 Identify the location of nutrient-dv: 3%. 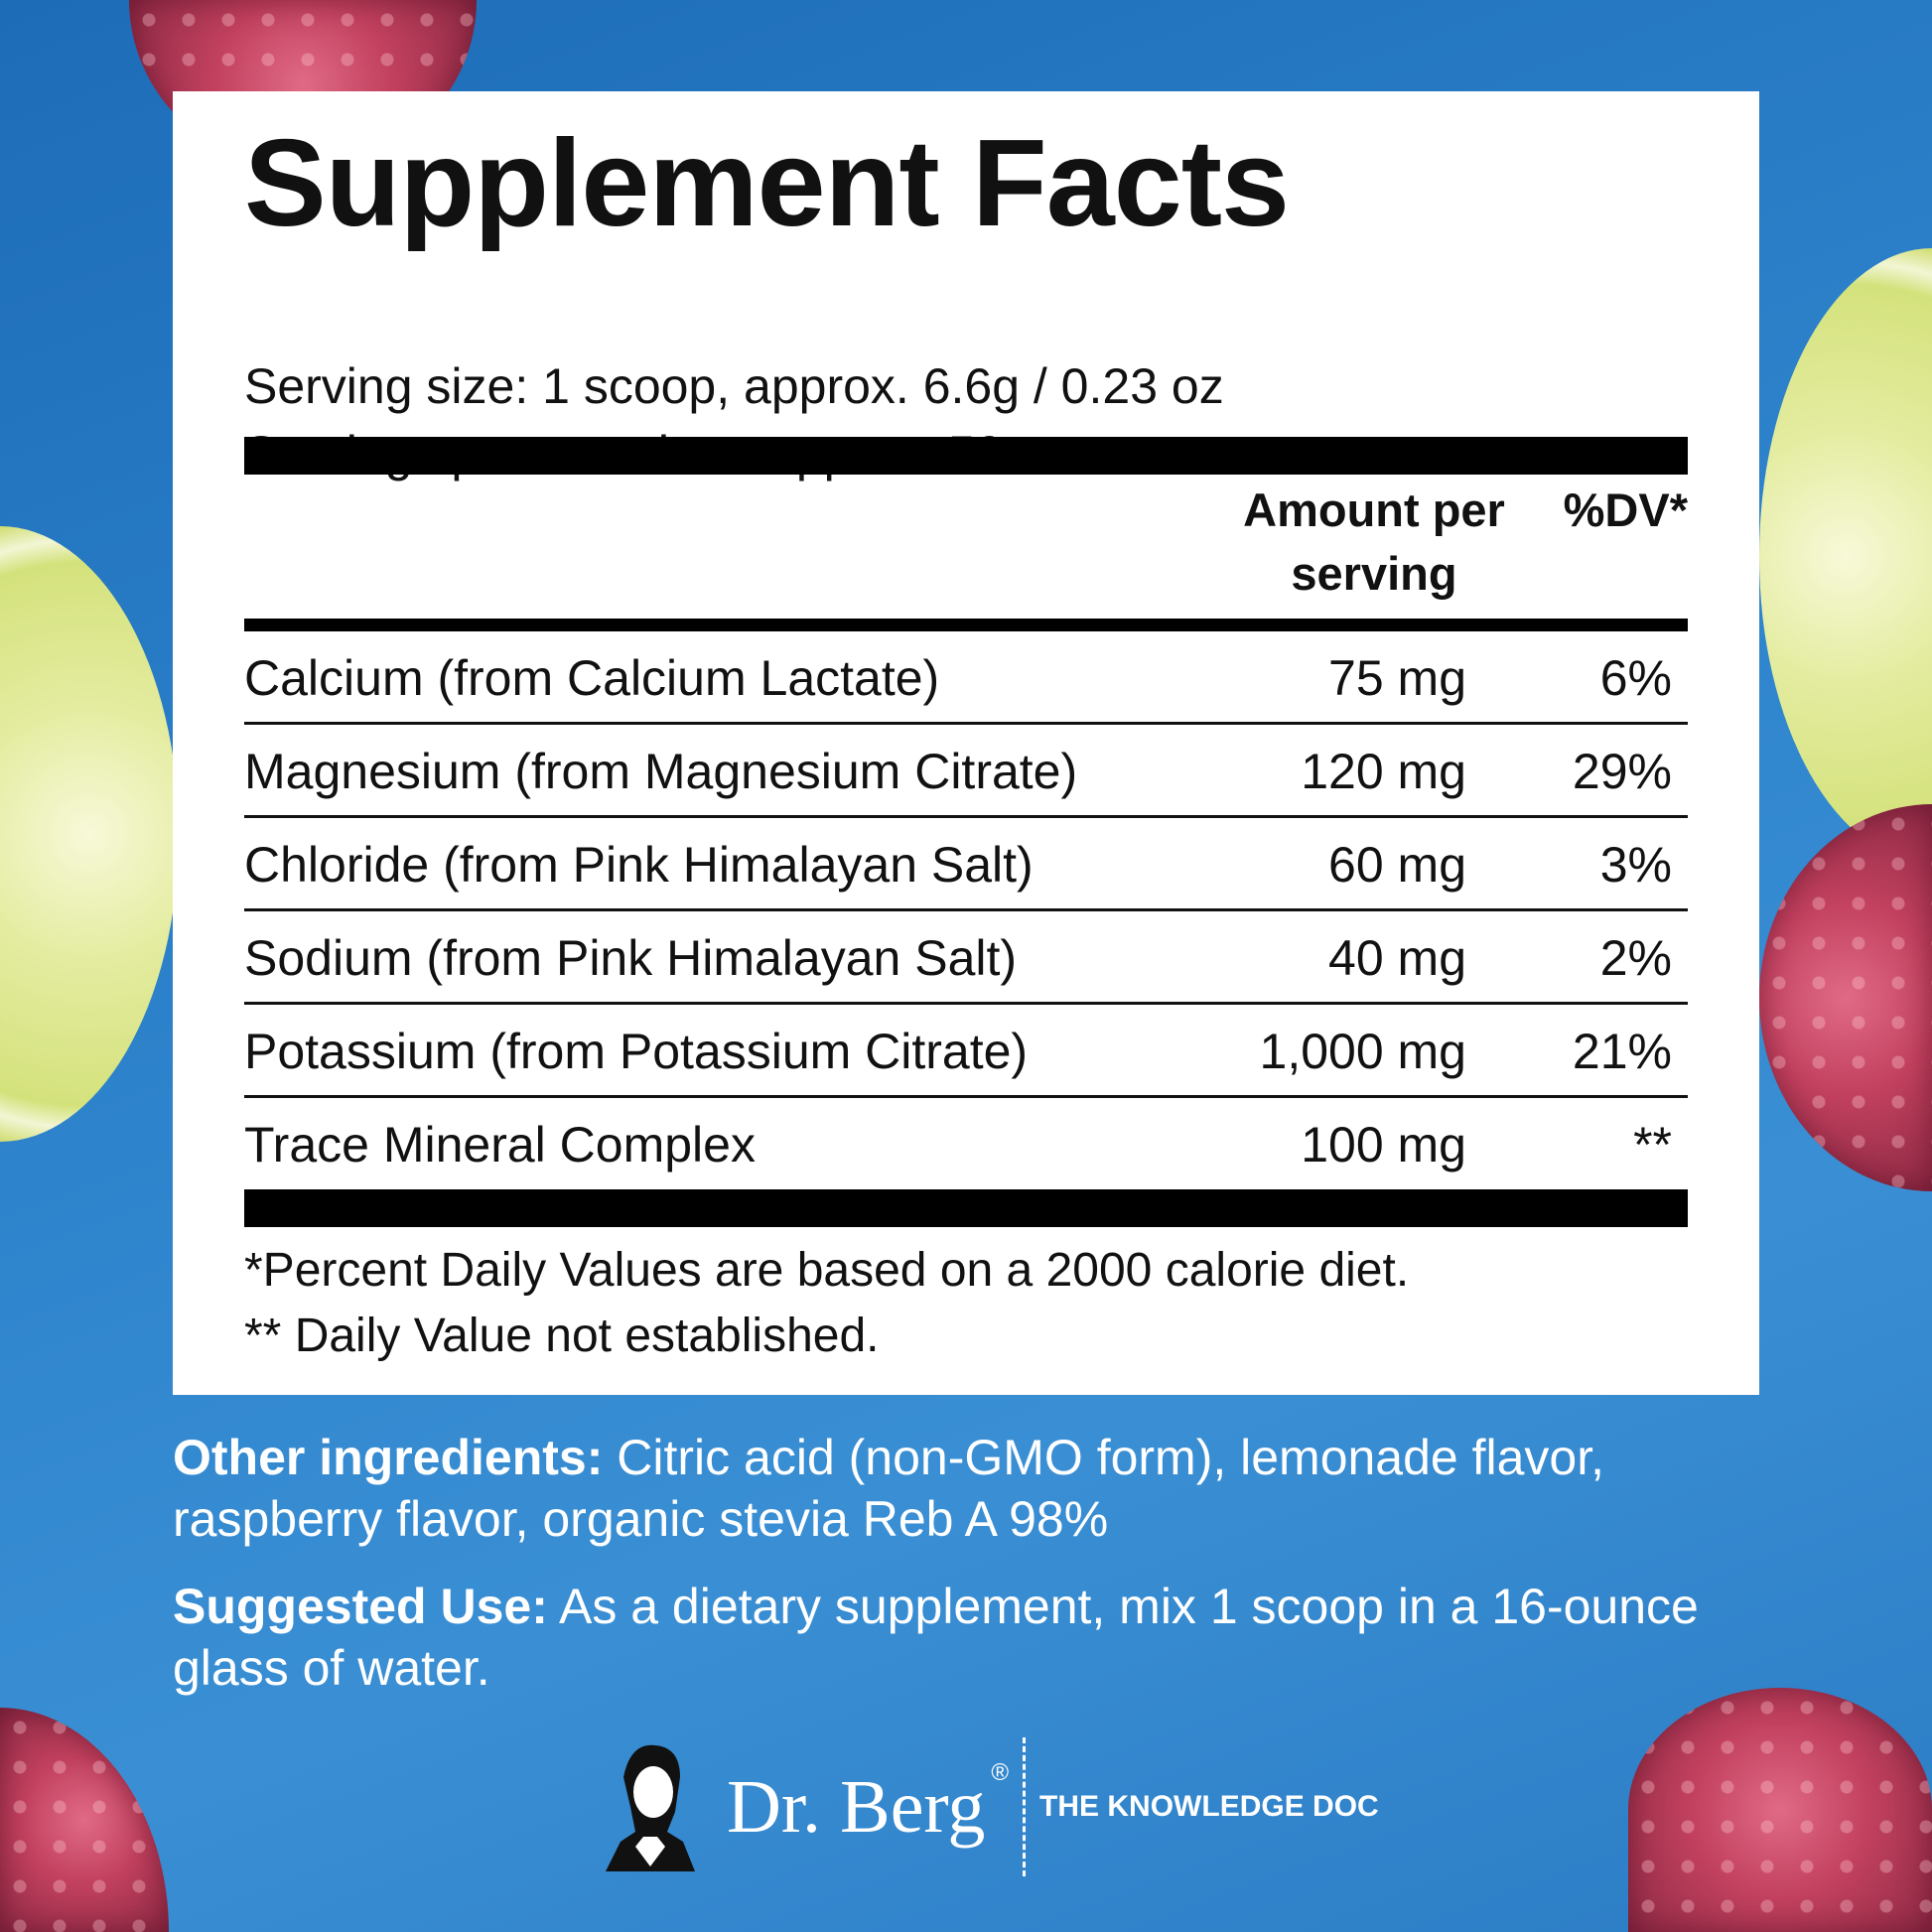
(1636, 865).